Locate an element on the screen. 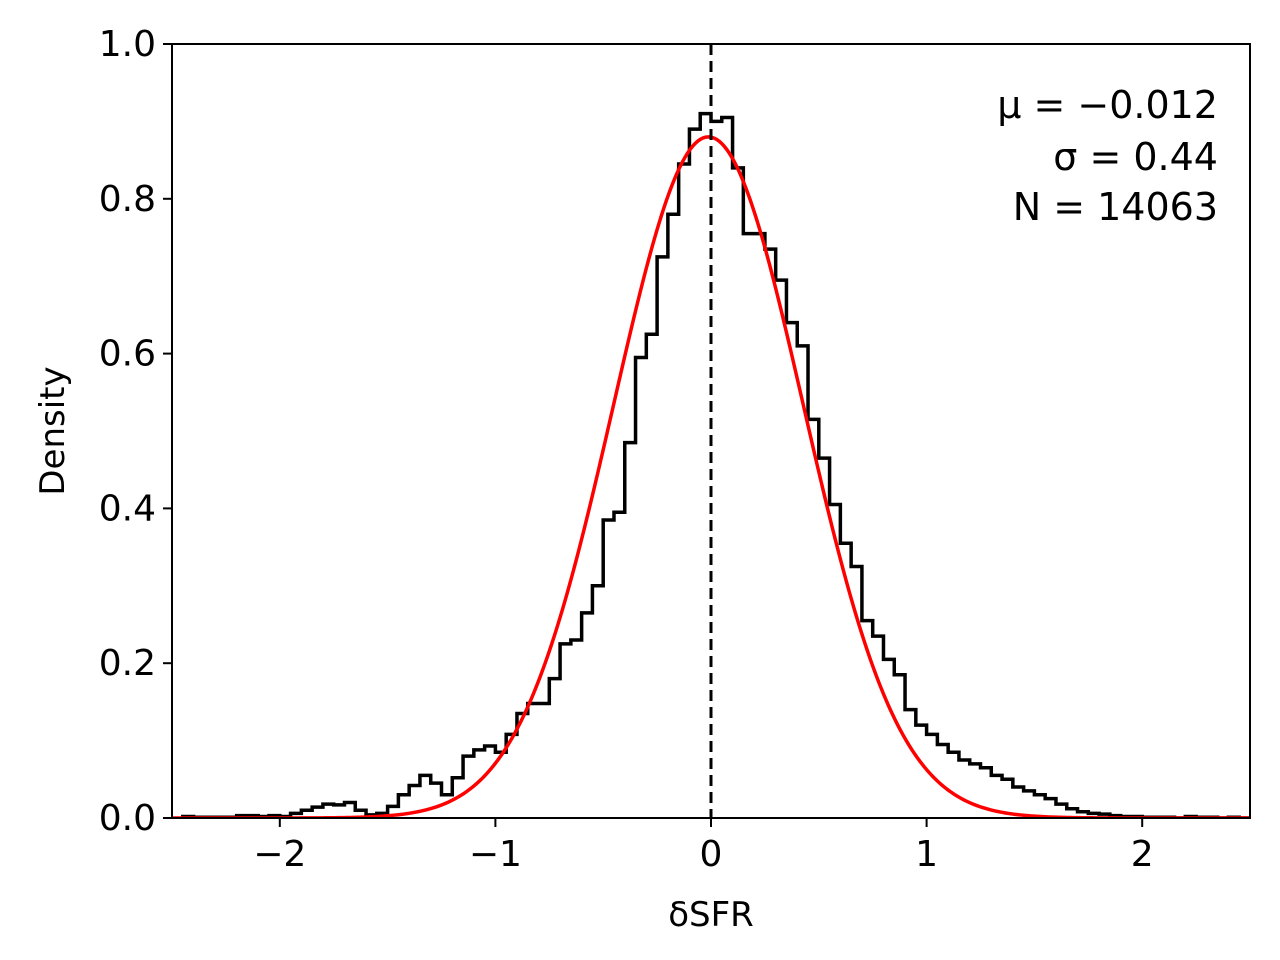 The width and height of the screenshot is (1280, 960). x-axis-title: δSFR is located at coordinates (711, 915).